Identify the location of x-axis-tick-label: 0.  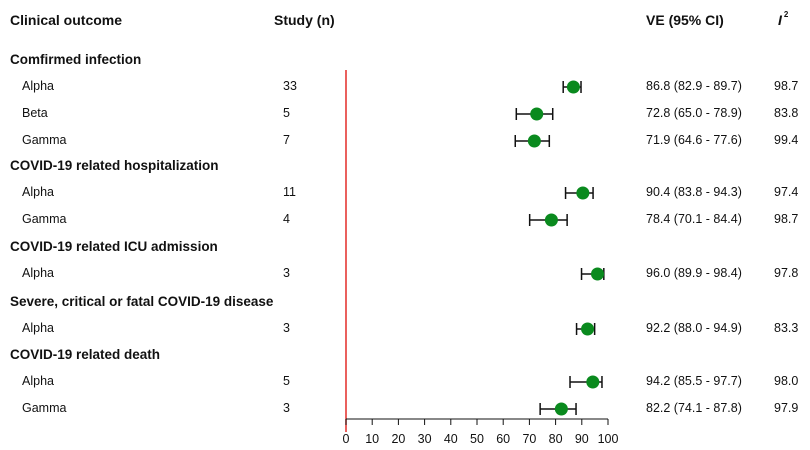
(346, 439).